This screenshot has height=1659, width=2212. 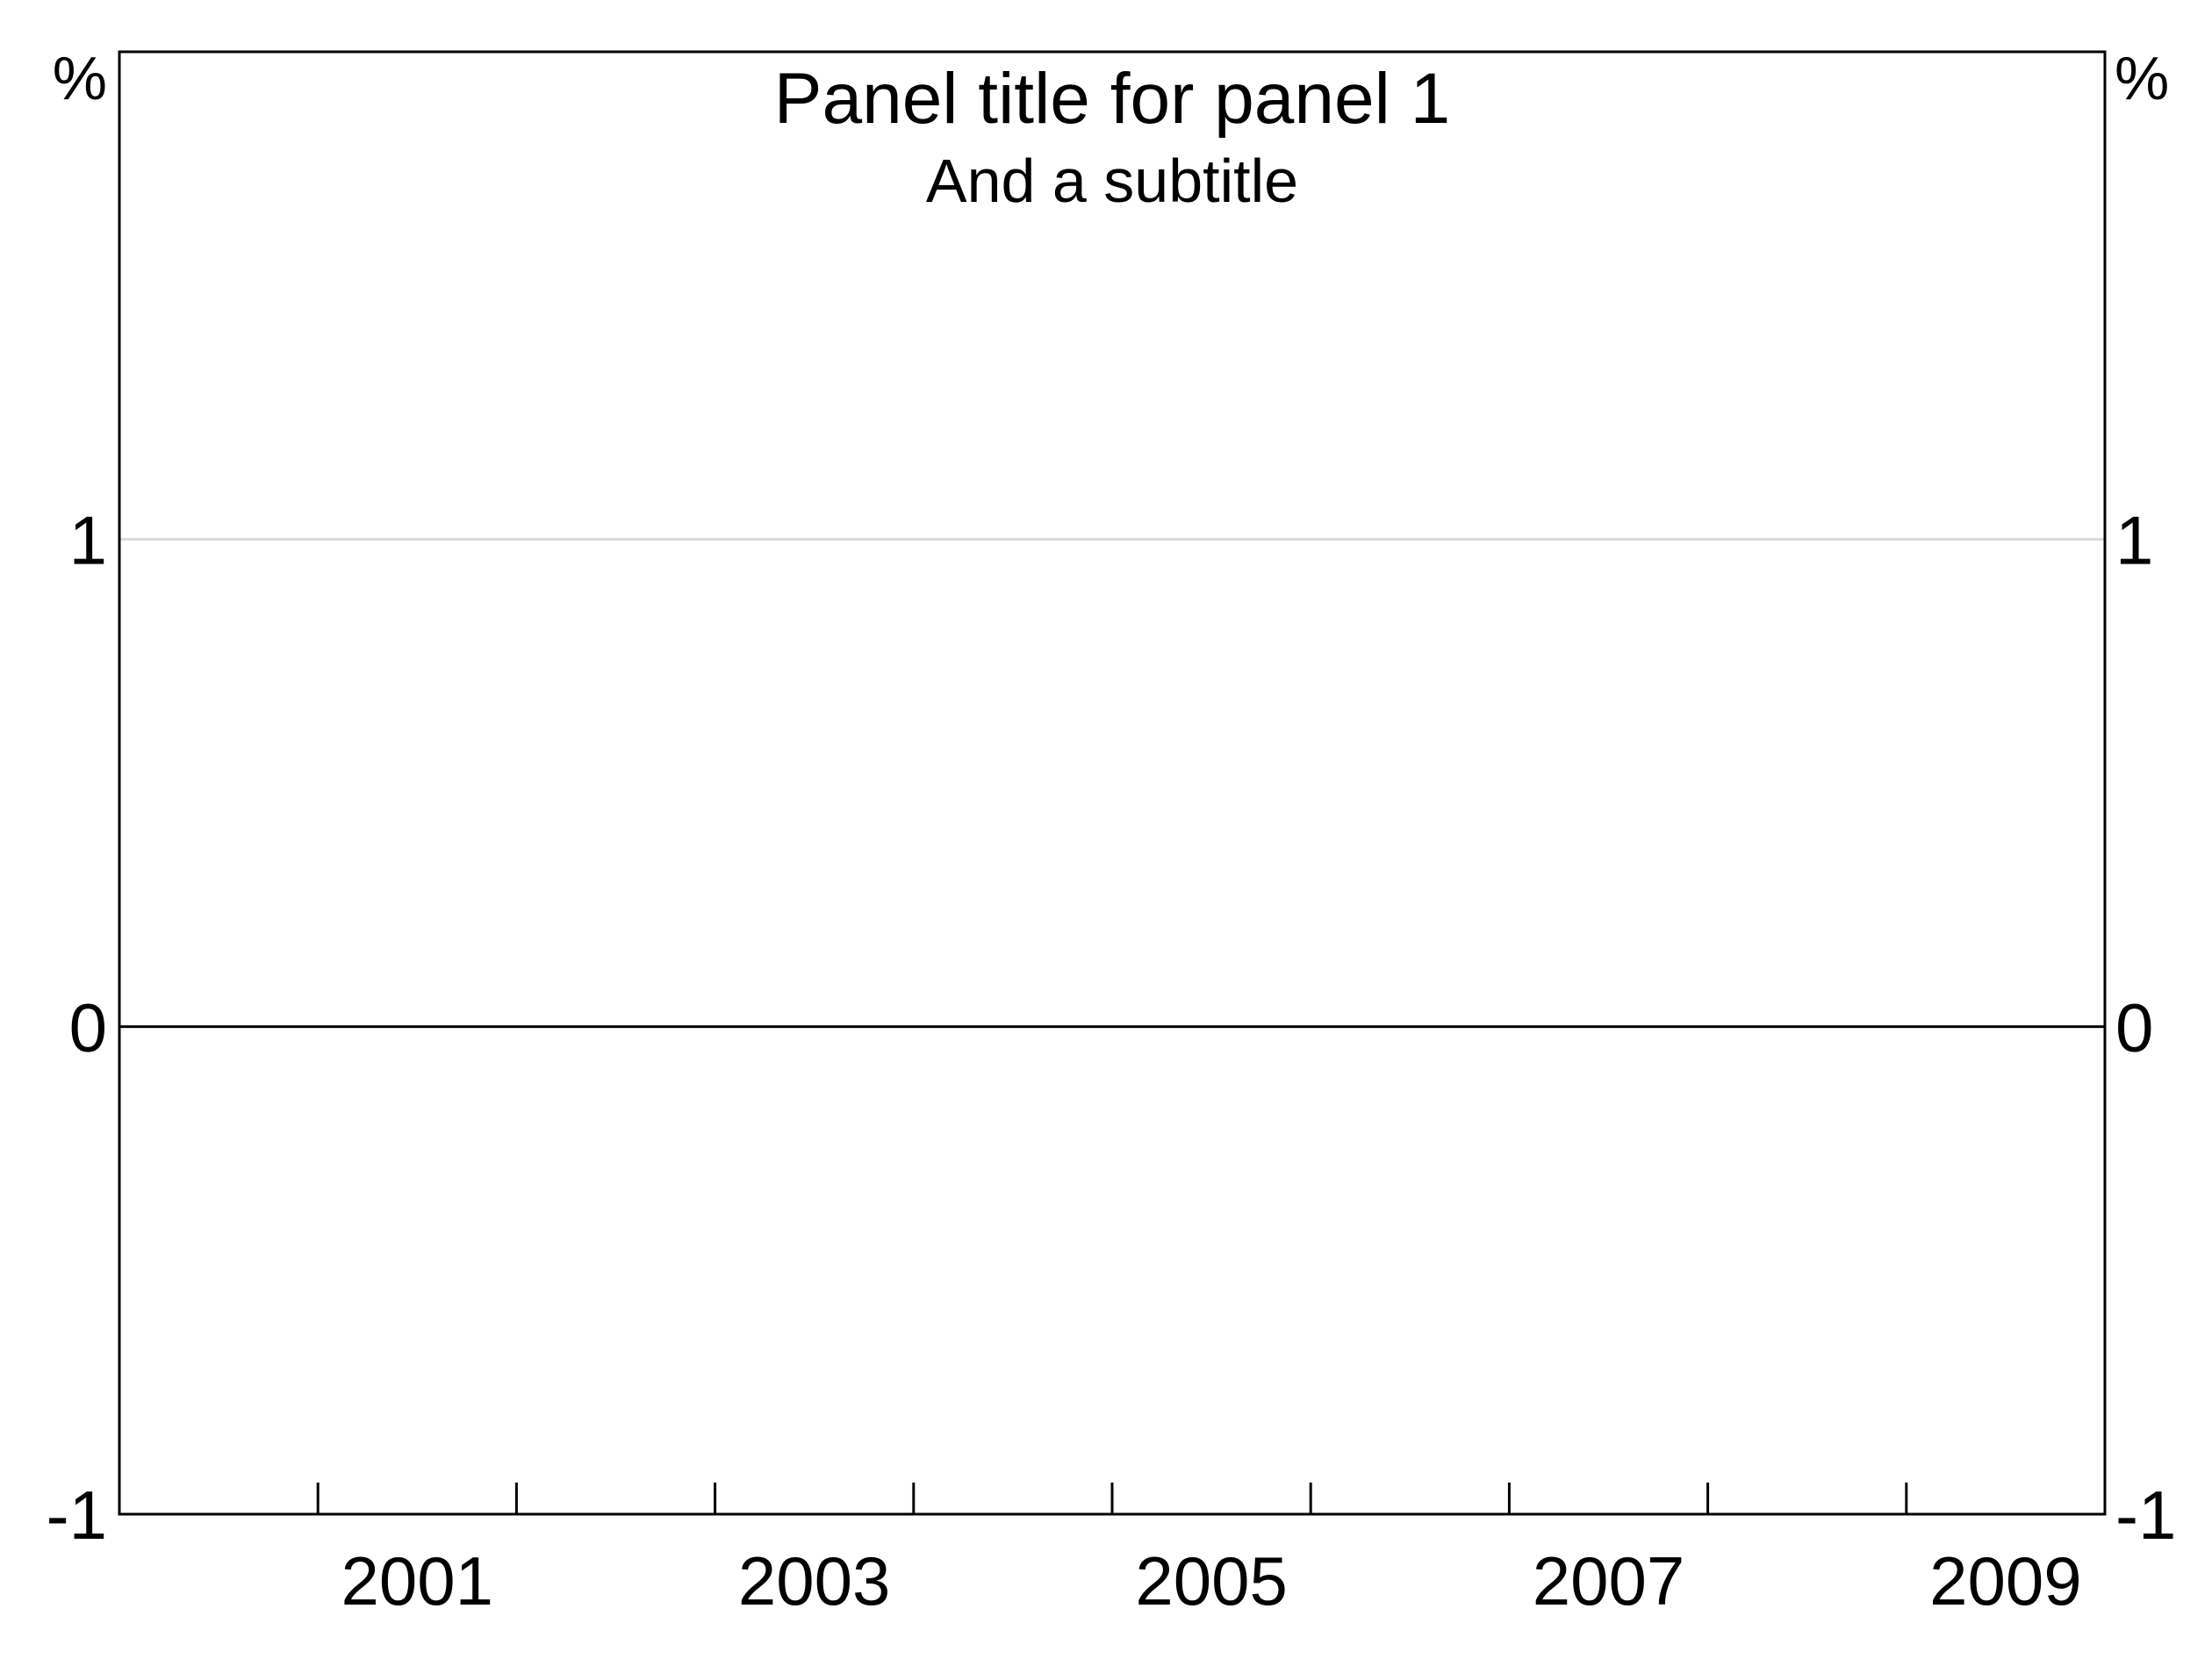 I want to click on tick-layer, so click(x=1112, y=1499).